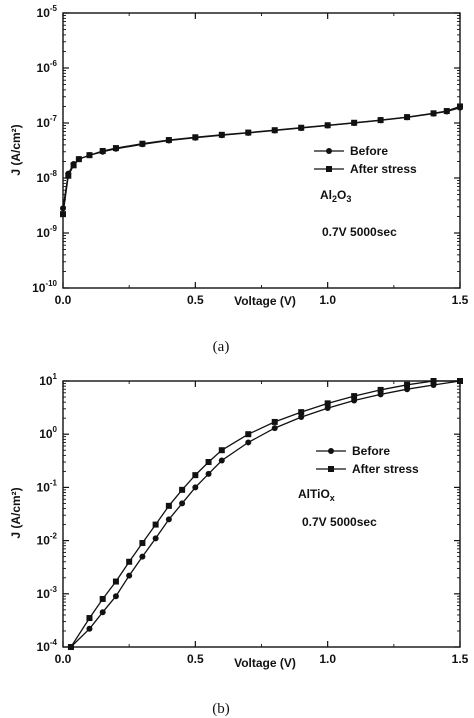  I want to click on caption-a: (a), so click(221, 347).